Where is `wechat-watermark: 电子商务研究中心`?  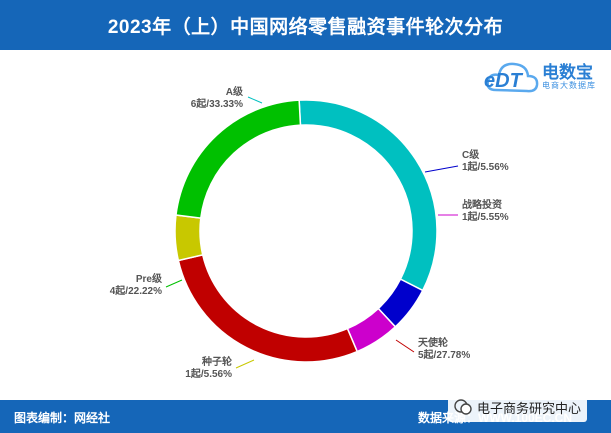 wechat-watermark: 电子商务研究中心 is located at coordinates (518, 407).